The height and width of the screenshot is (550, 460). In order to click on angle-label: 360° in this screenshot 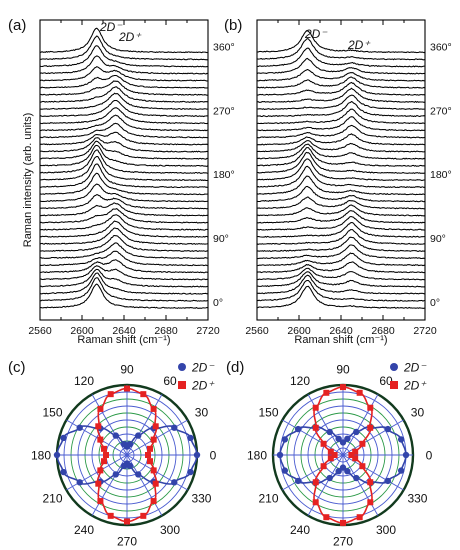, I will do `click(224, 47)`.